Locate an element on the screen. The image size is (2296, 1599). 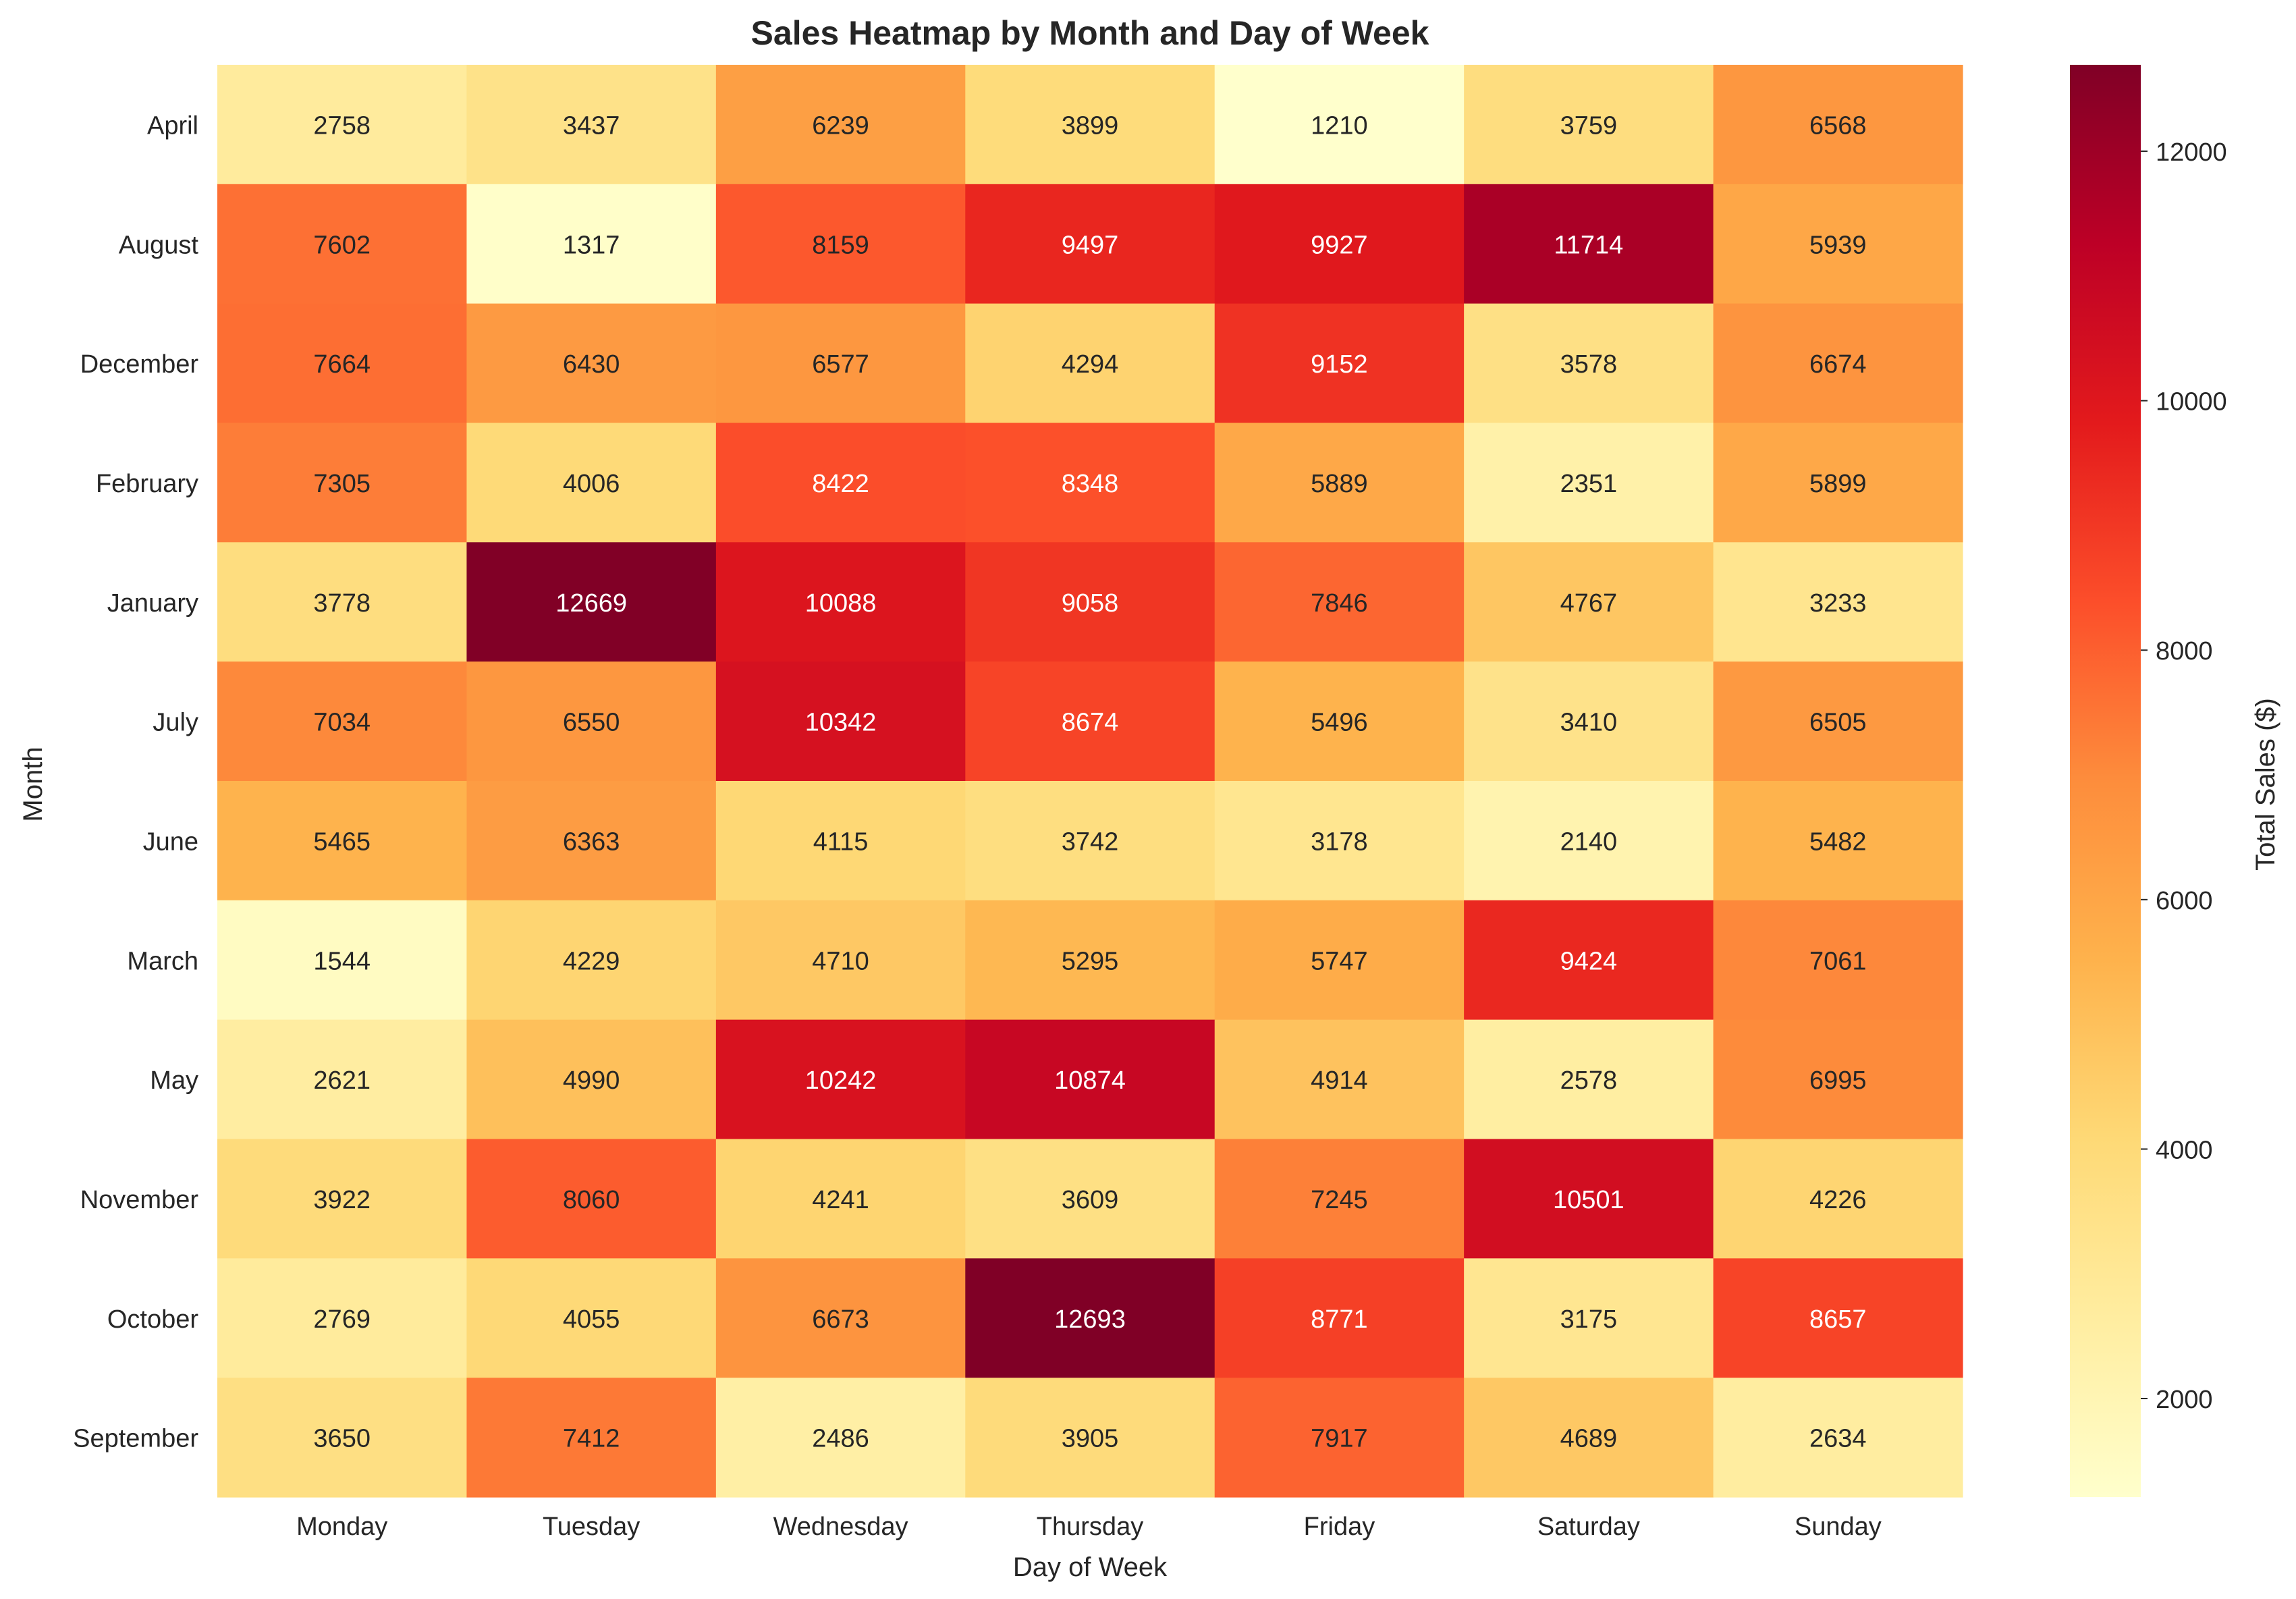
cell-value-label: 9424 is located at coordinates (1589, 961).